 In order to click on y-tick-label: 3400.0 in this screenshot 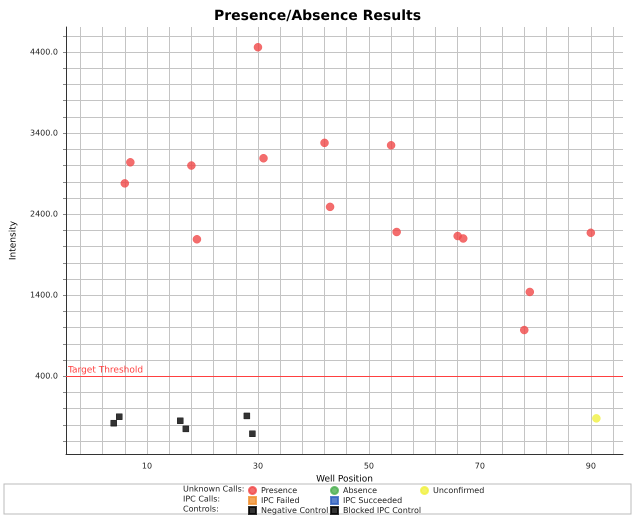, I will do `click(44, 133)`.